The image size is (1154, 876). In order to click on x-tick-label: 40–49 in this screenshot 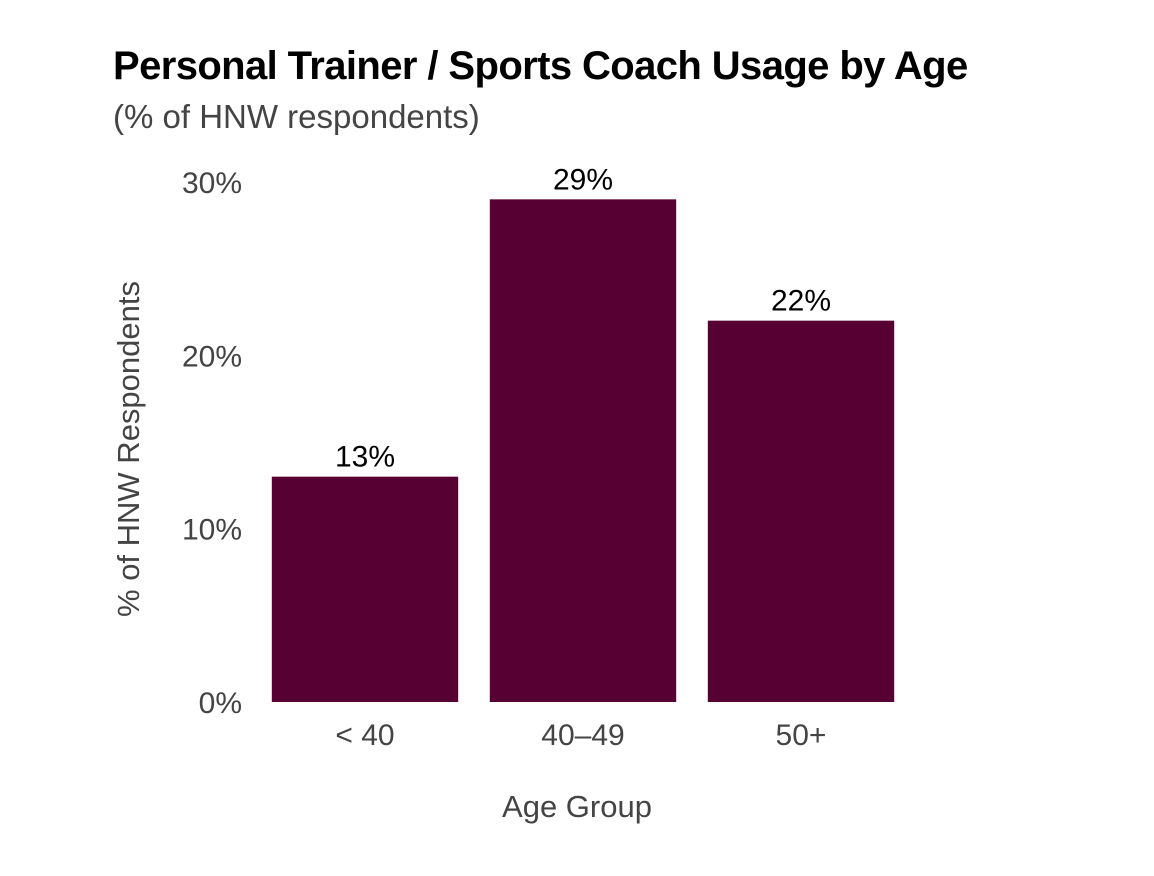, I will do `click(582, 735)`.